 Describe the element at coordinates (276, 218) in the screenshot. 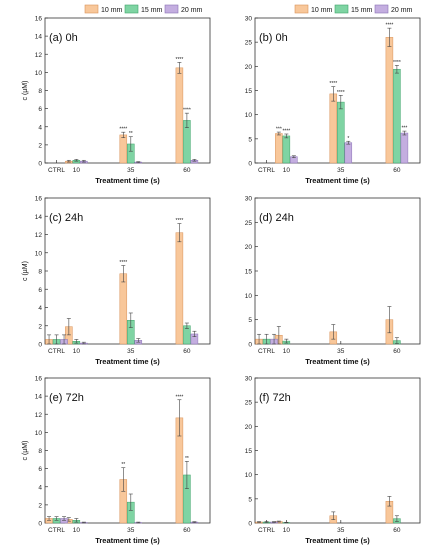

I see `panel-label: (d) 24h` at that location.